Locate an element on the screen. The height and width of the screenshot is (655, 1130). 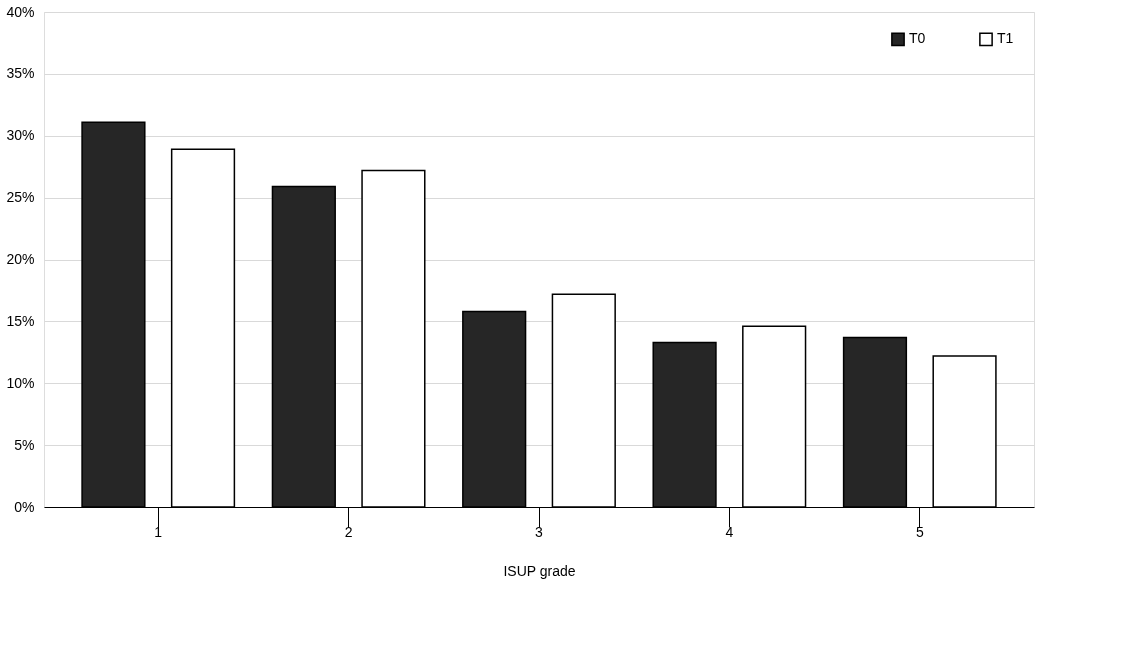
y-tick-label: 40% is located at coordinates (20, 11).